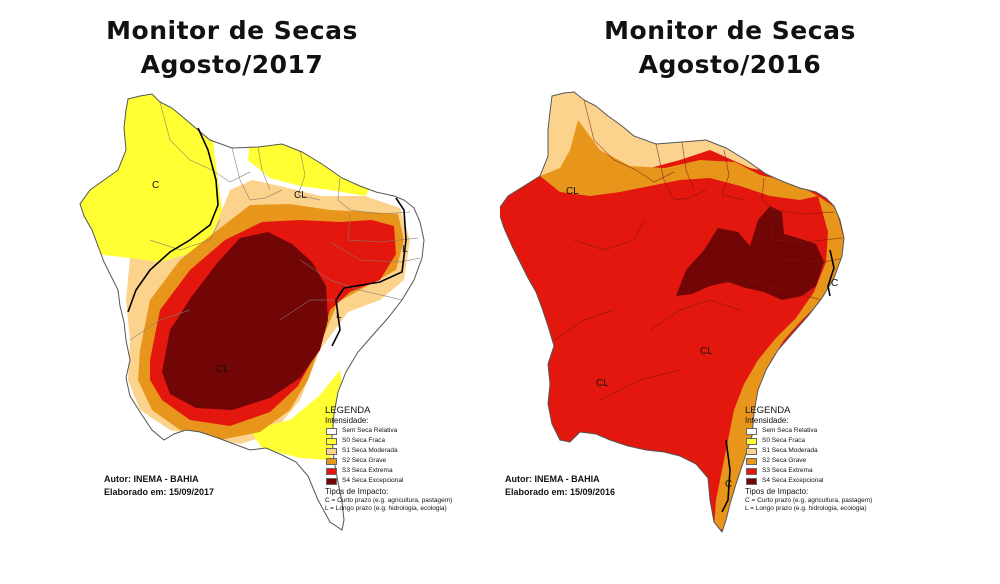  What do you see at coordinates (159, 492) in the screenshot?
I see `elaborated-date: Elaborado em: 15/09/2017` at bounding box center [159, 492].